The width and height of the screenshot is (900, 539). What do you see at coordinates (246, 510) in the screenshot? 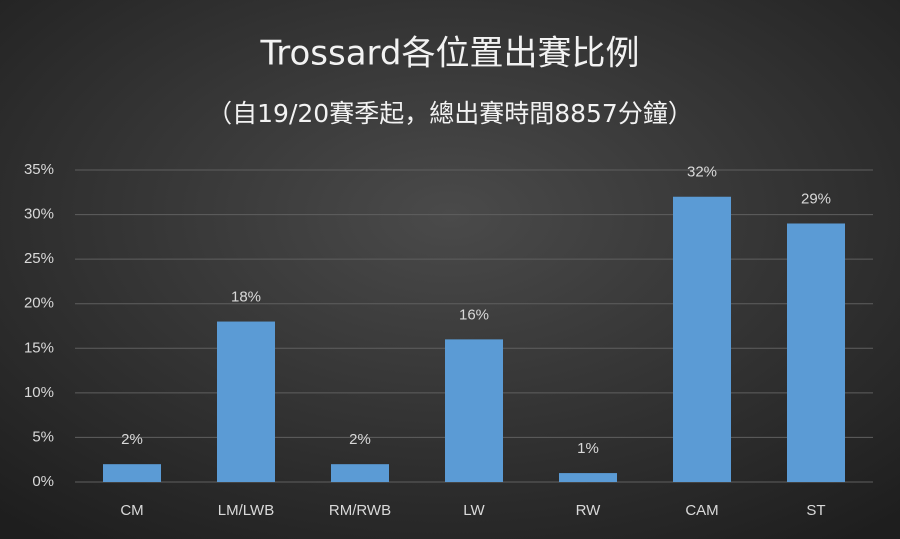
I see `x-tick-label: LM/LWB` at bounding box center [246, 510].